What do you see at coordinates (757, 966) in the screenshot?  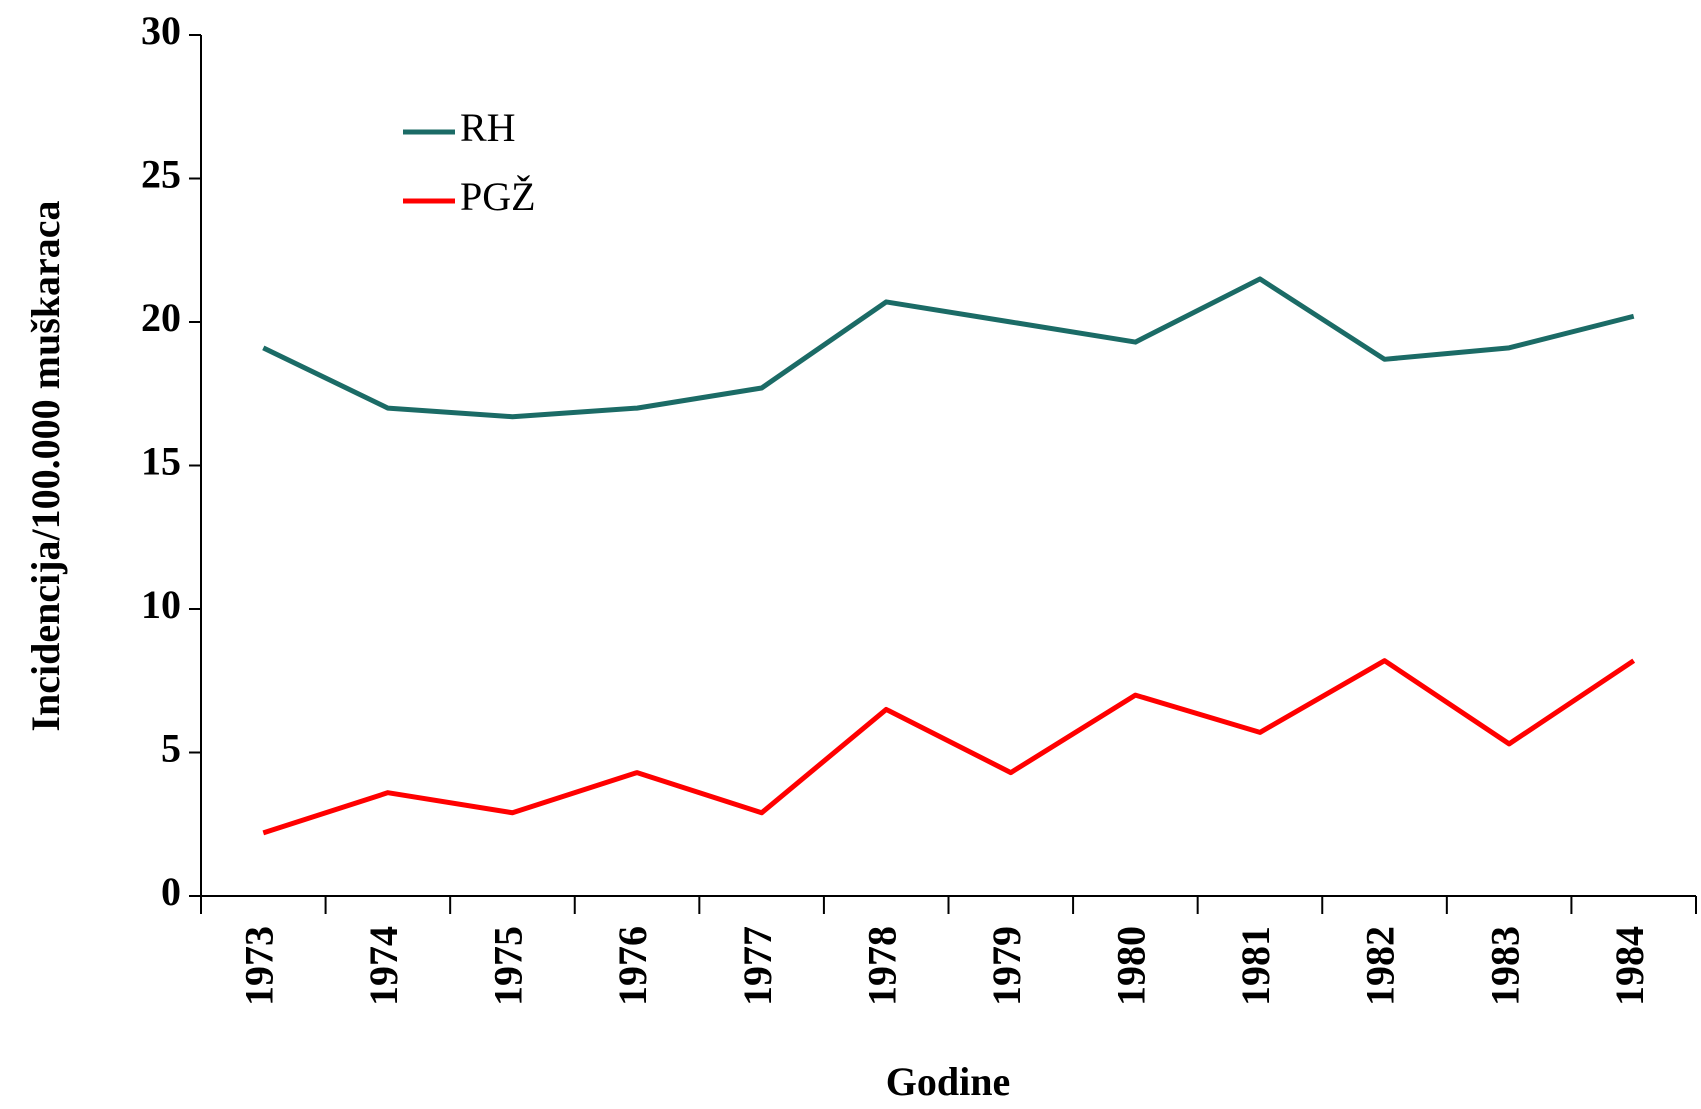 I see `x-tick-label: 1977` at bounding box center [757, 966].